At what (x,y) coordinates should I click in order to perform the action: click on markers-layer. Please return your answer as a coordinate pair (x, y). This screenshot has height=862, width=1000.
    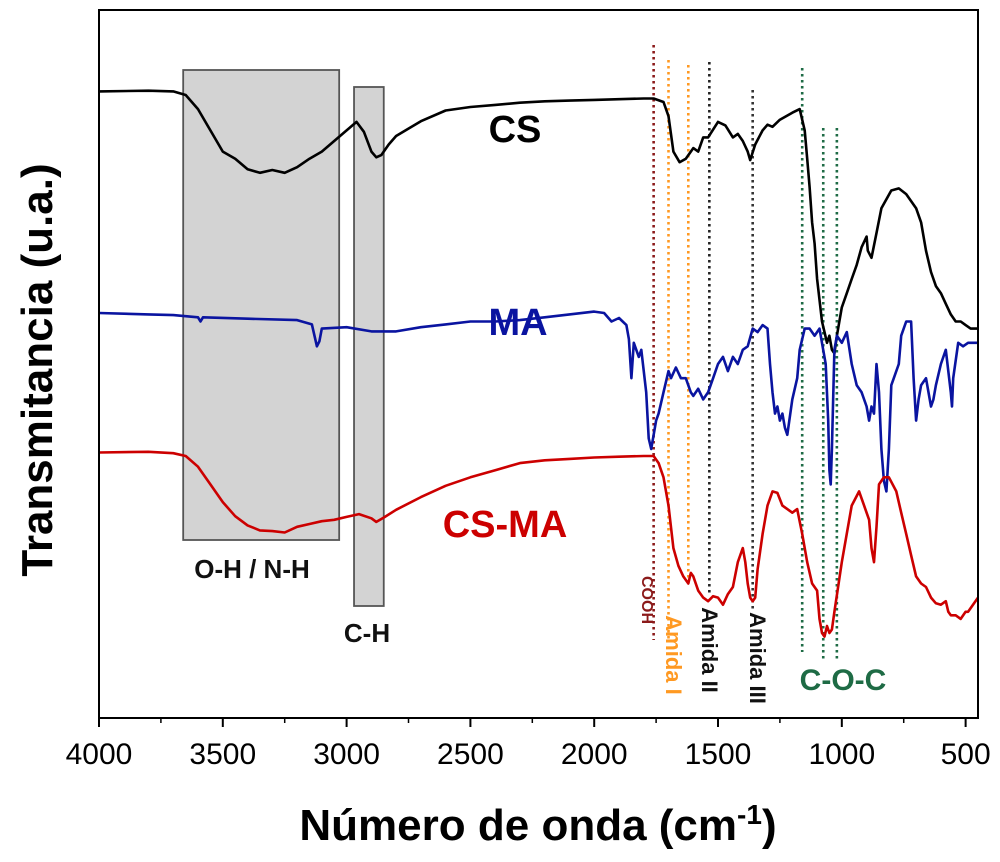
    Looking at the image, I should click on (745, 353).